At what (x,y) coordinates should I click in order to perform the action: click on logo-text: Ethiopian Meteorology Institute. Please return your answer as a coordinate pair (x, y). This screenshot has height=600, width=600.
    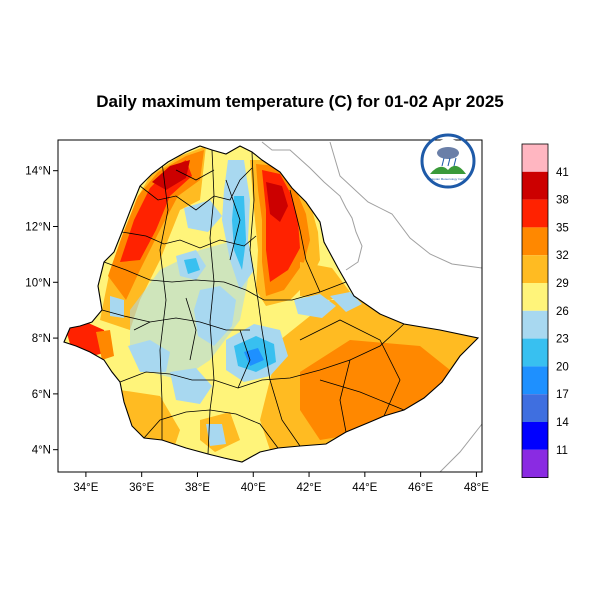
    Looking at the image, I should click on (448, 179).